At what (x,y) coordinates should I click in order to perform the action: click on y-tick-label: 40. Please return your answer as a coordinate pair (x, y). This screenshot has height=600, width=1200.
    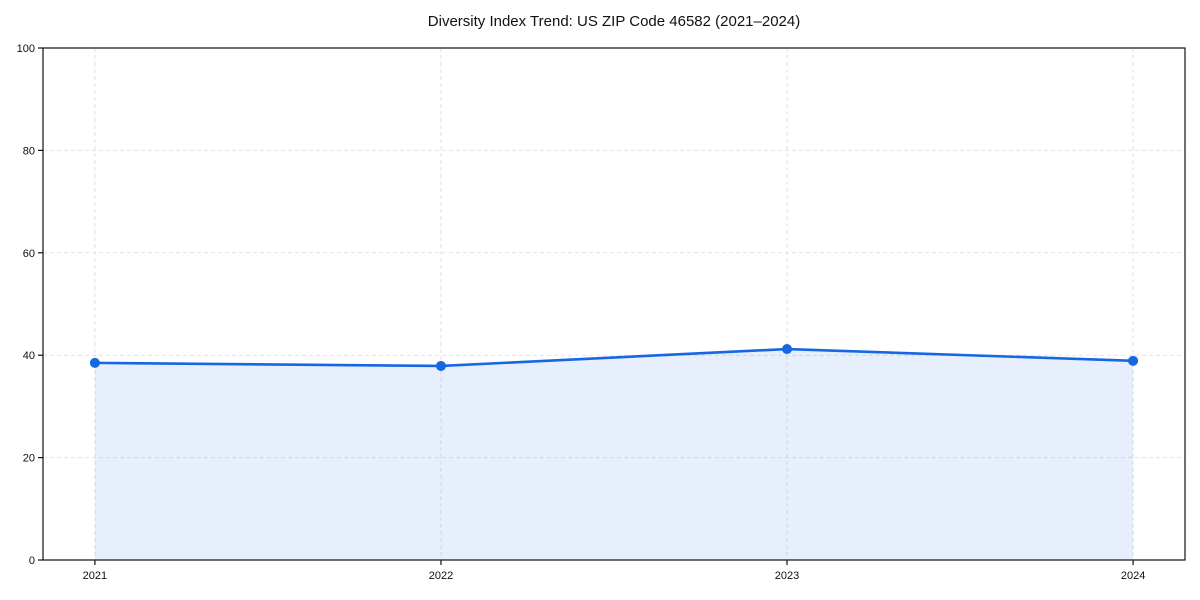
    Looking at the image, I should click on (29, 356).